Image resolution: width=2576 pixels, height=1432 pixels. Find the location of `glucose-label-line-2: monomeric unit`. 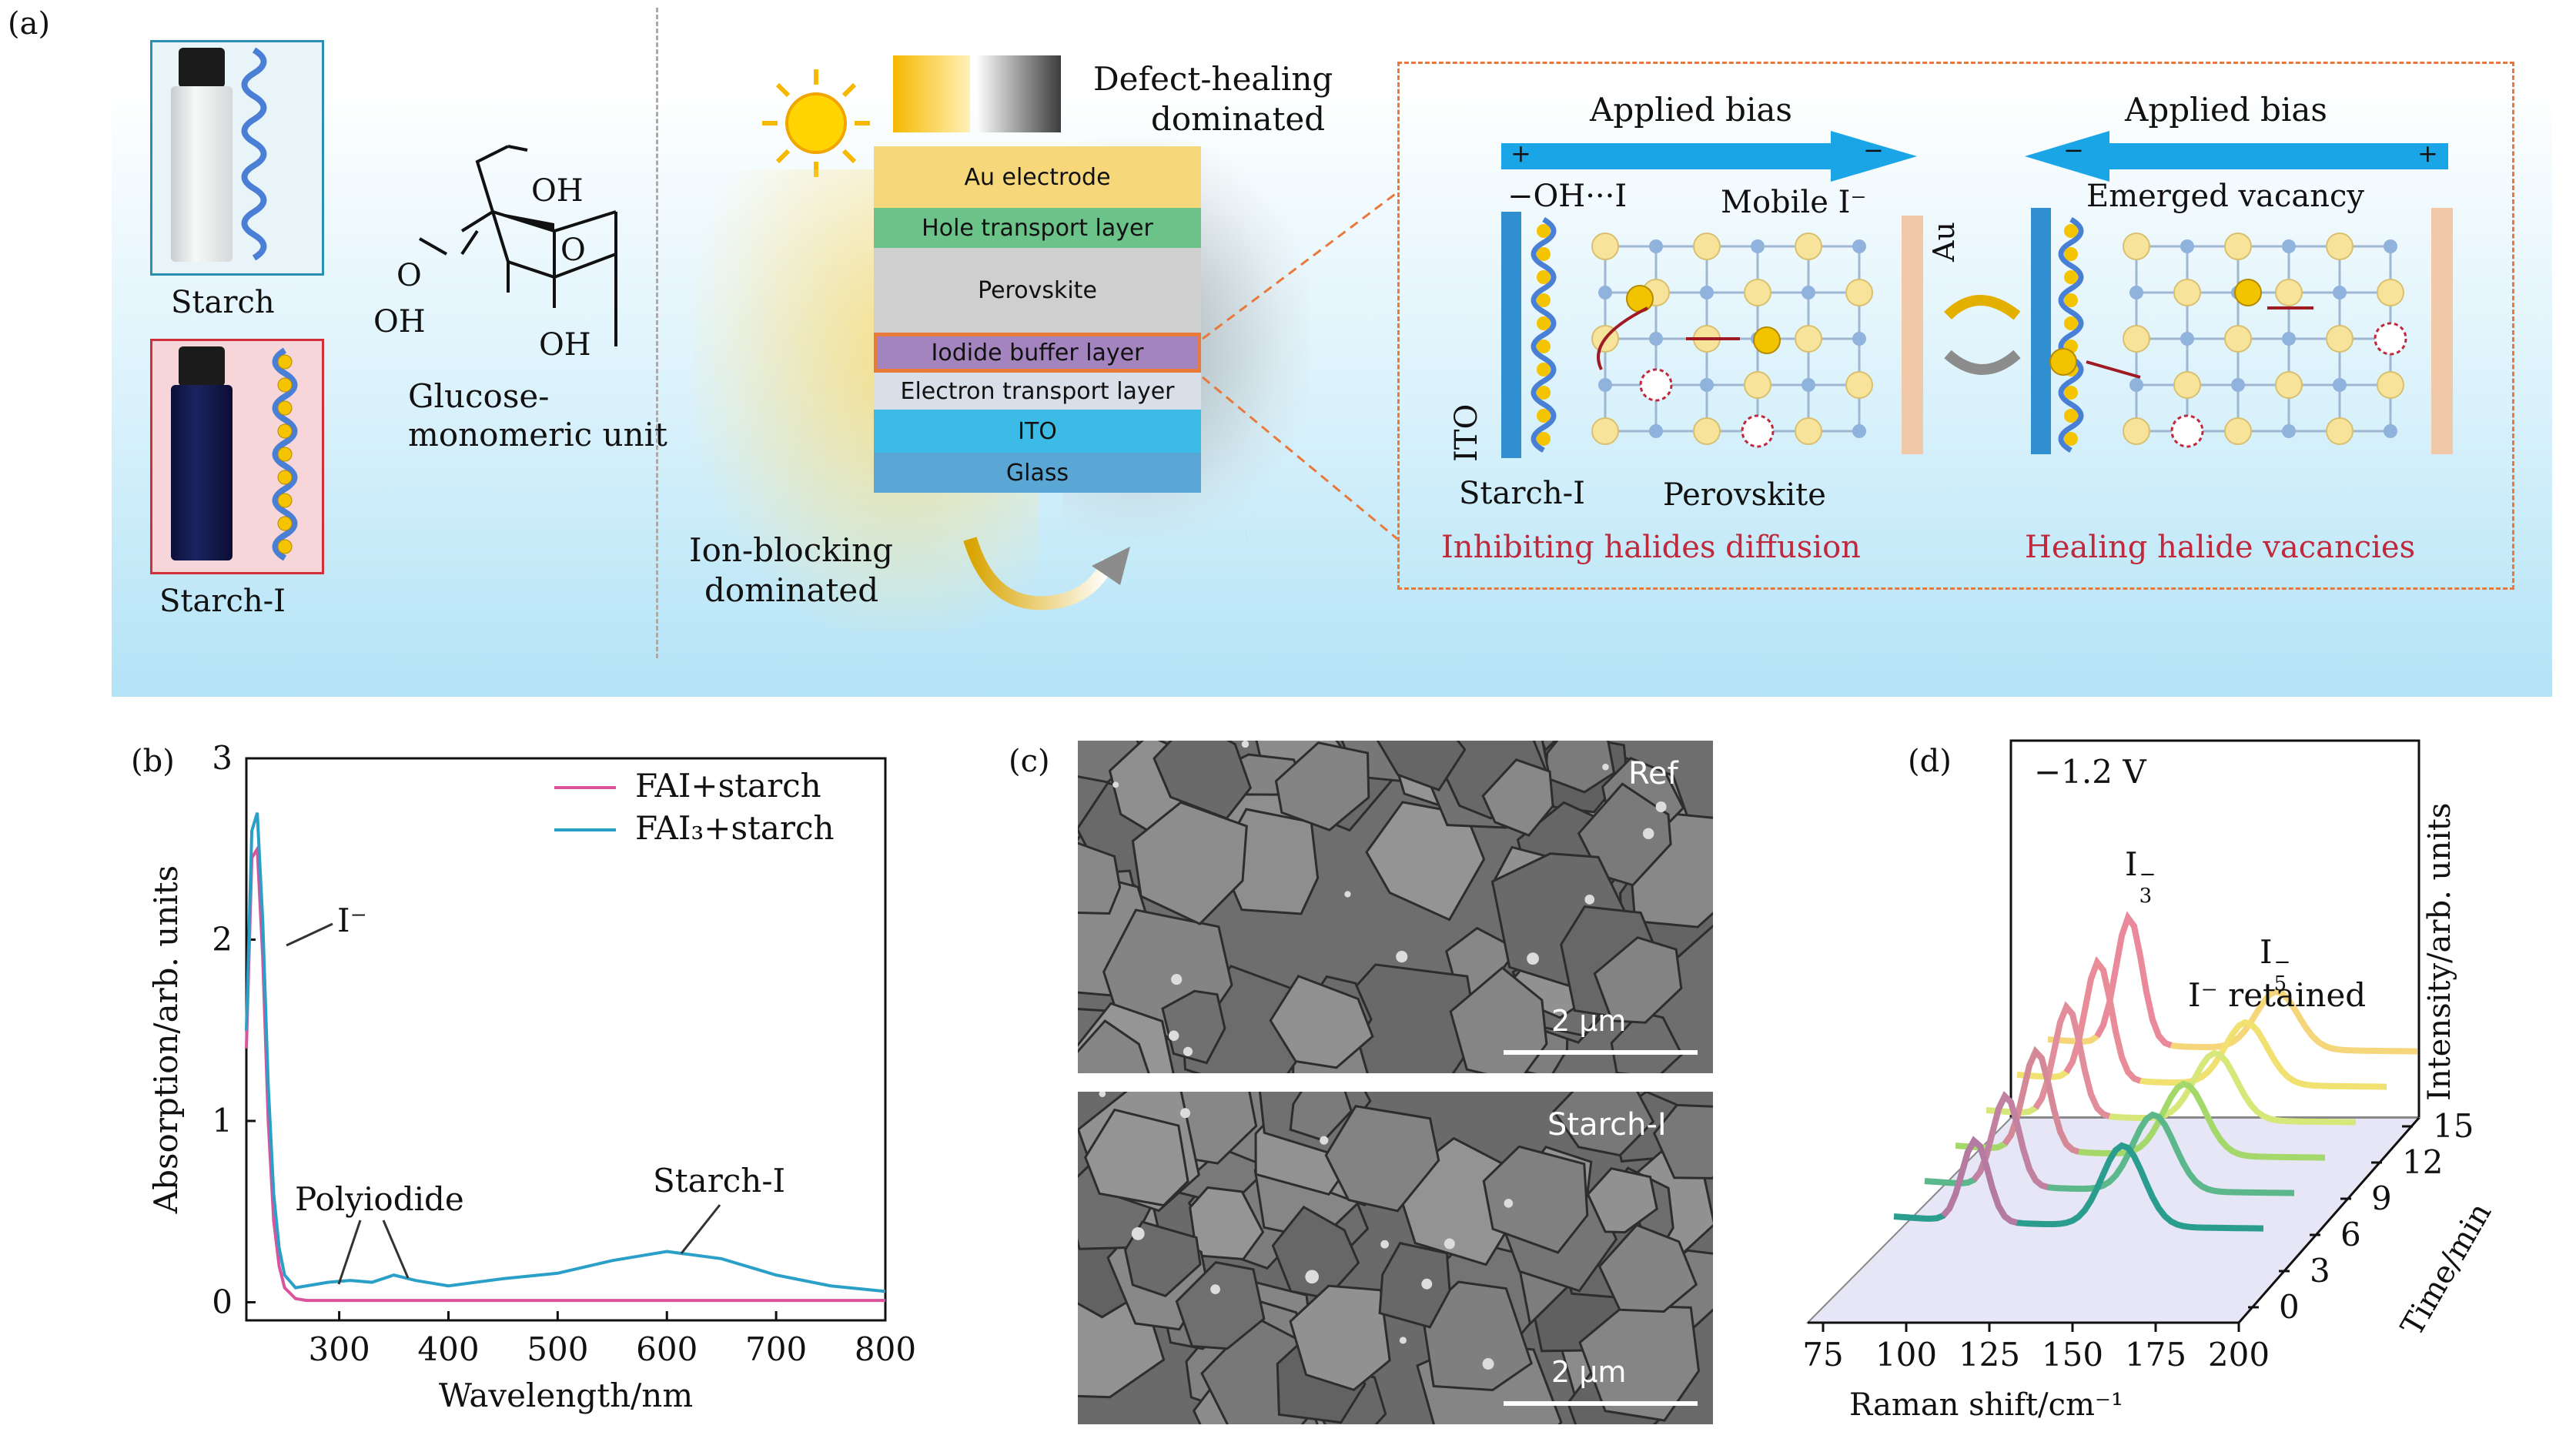

glucose-label-line-2: monomeric unit is located at coordinates (537, 434).